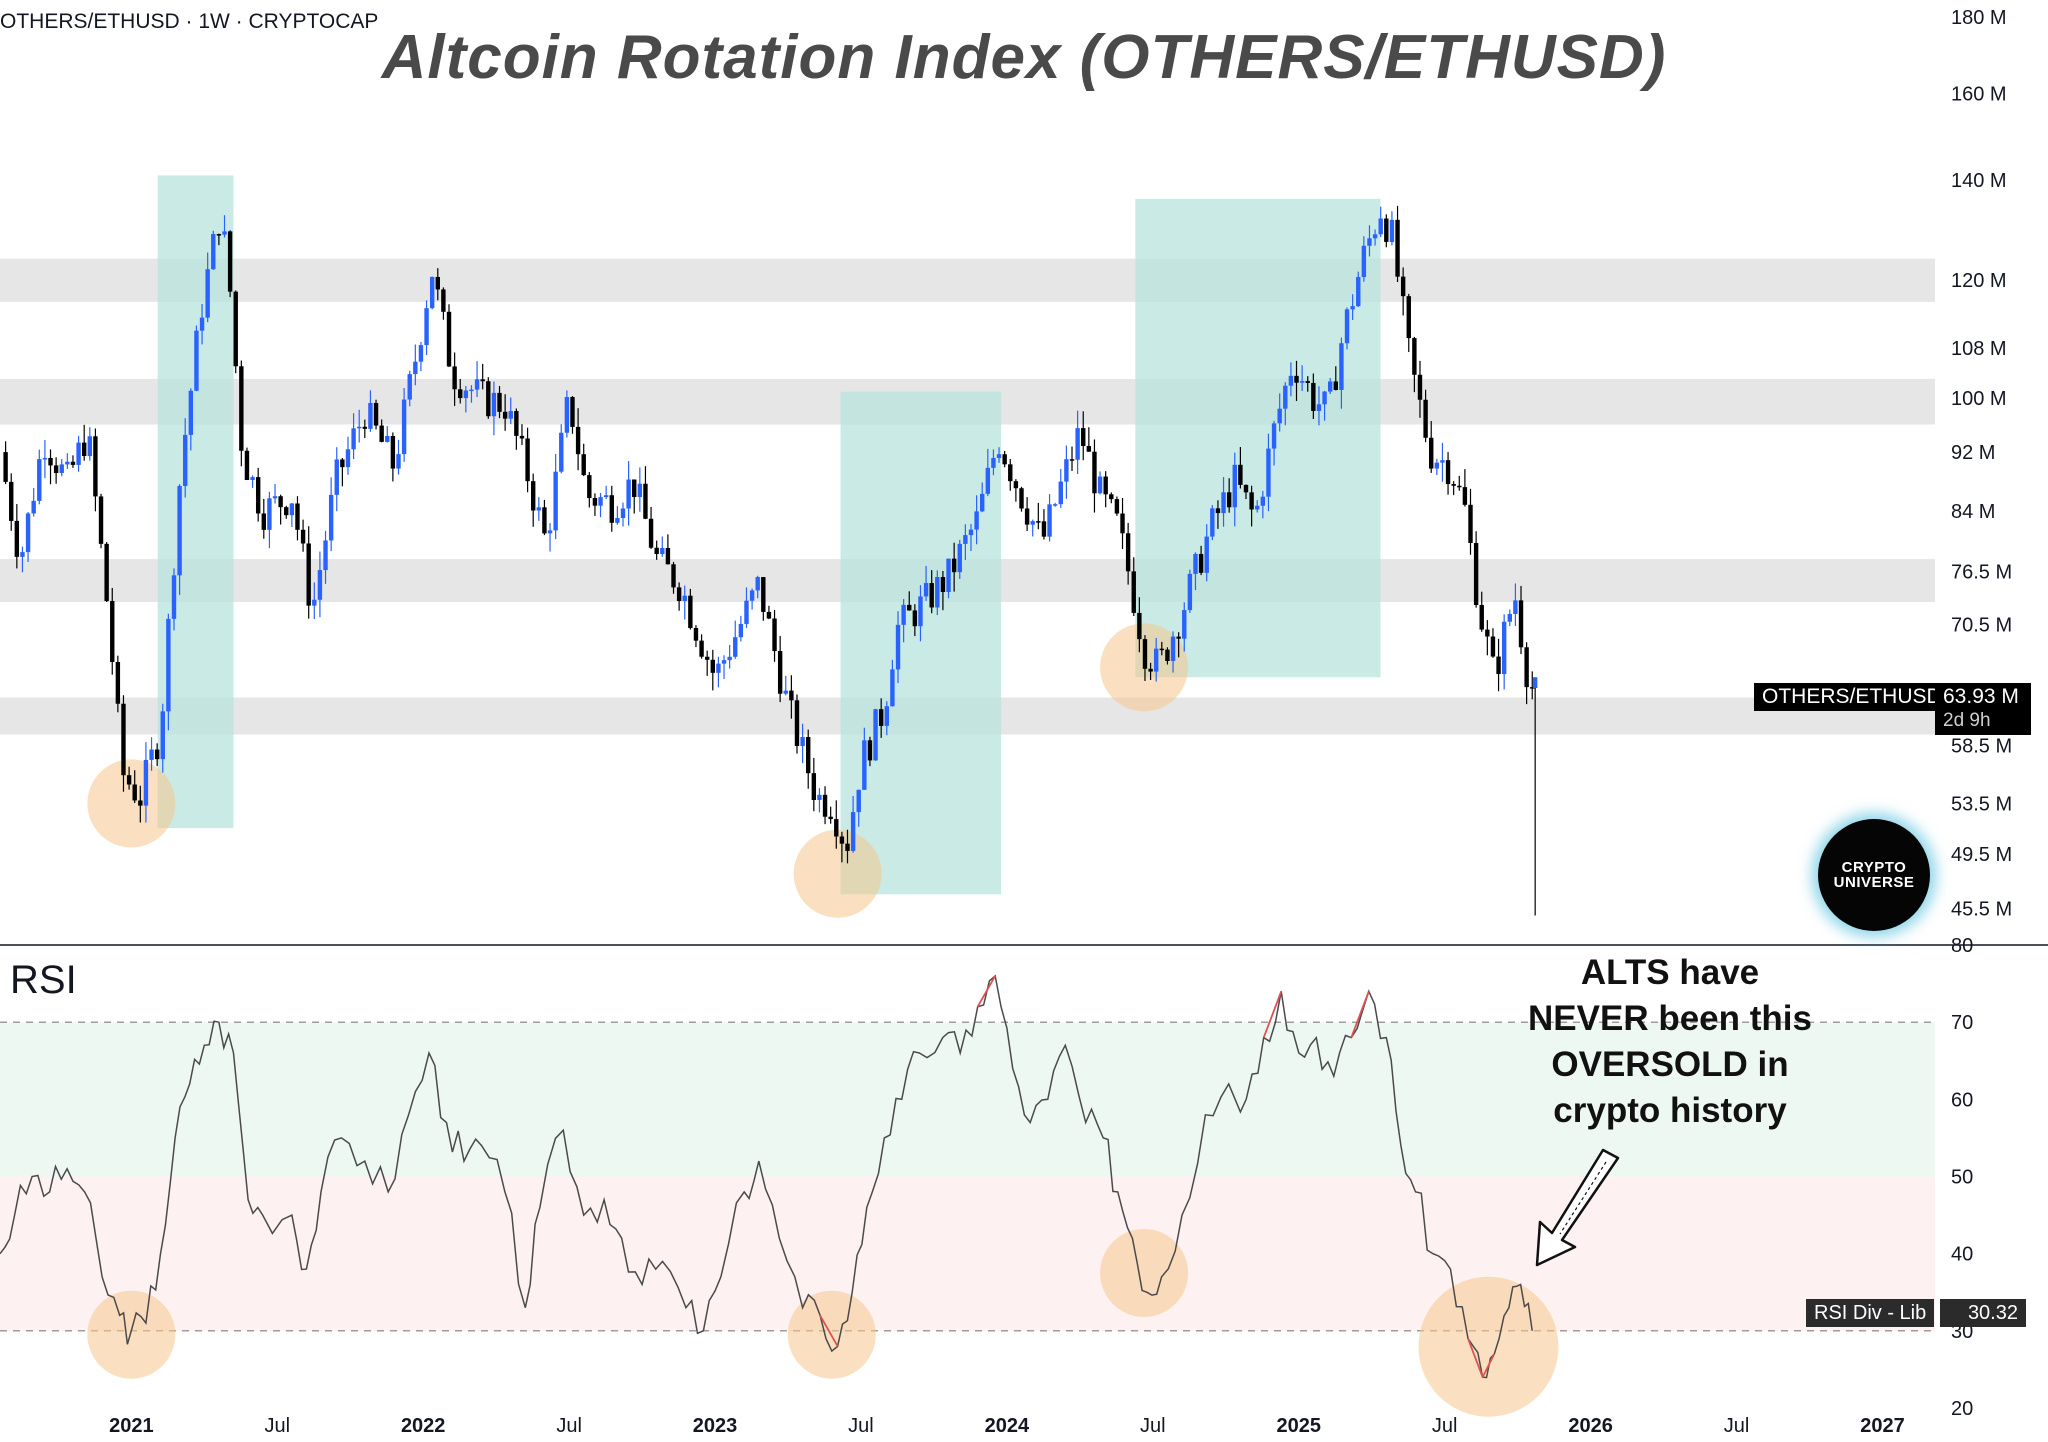 This screenshot has height=1442, width=2048. I want to click on price-axis-label: 92 M, so click(1973, 453).